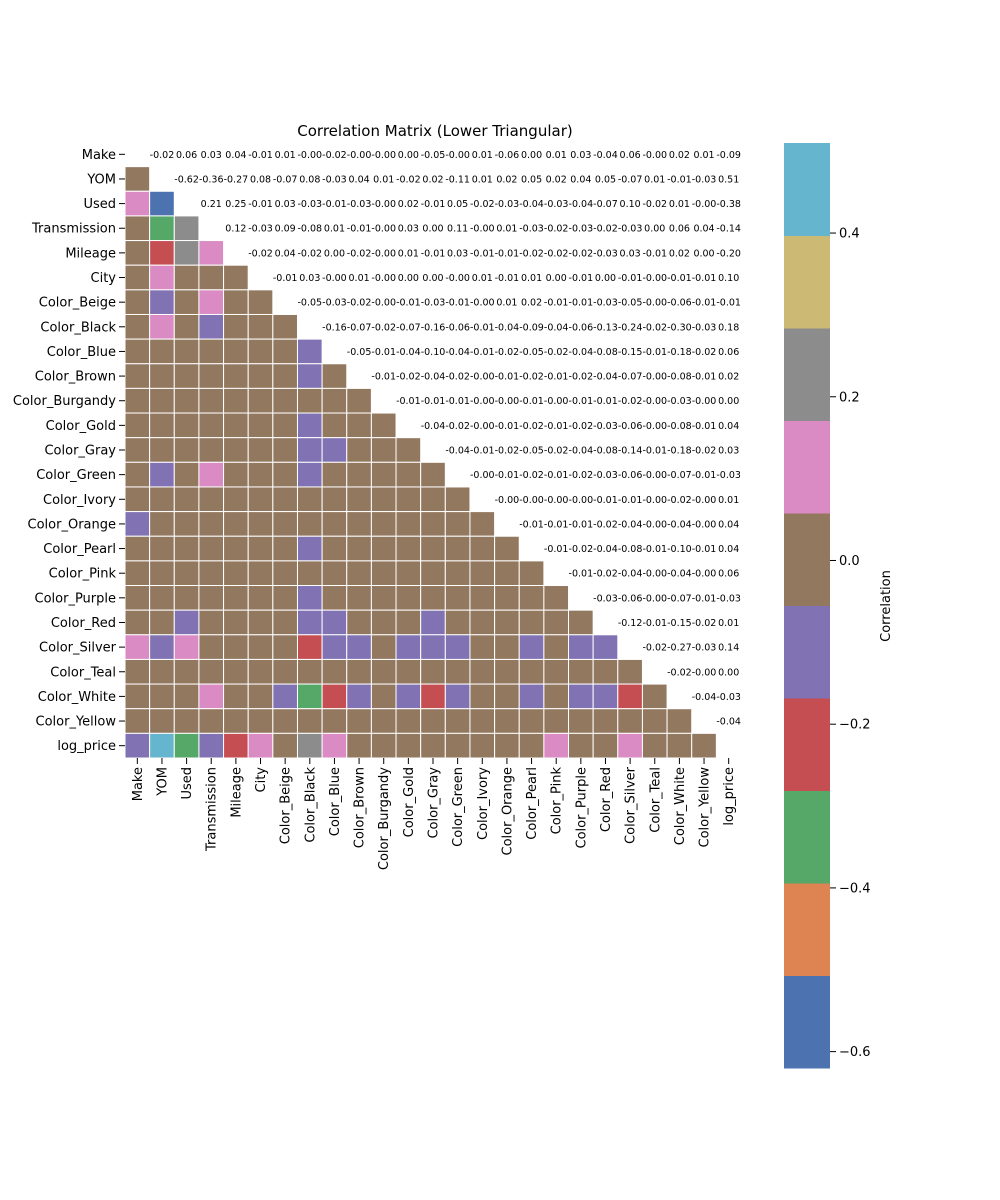  Describe the element at coordinates (728, 204) in the screenshot. I see `heatmap-value-label: -0.38` at that location.